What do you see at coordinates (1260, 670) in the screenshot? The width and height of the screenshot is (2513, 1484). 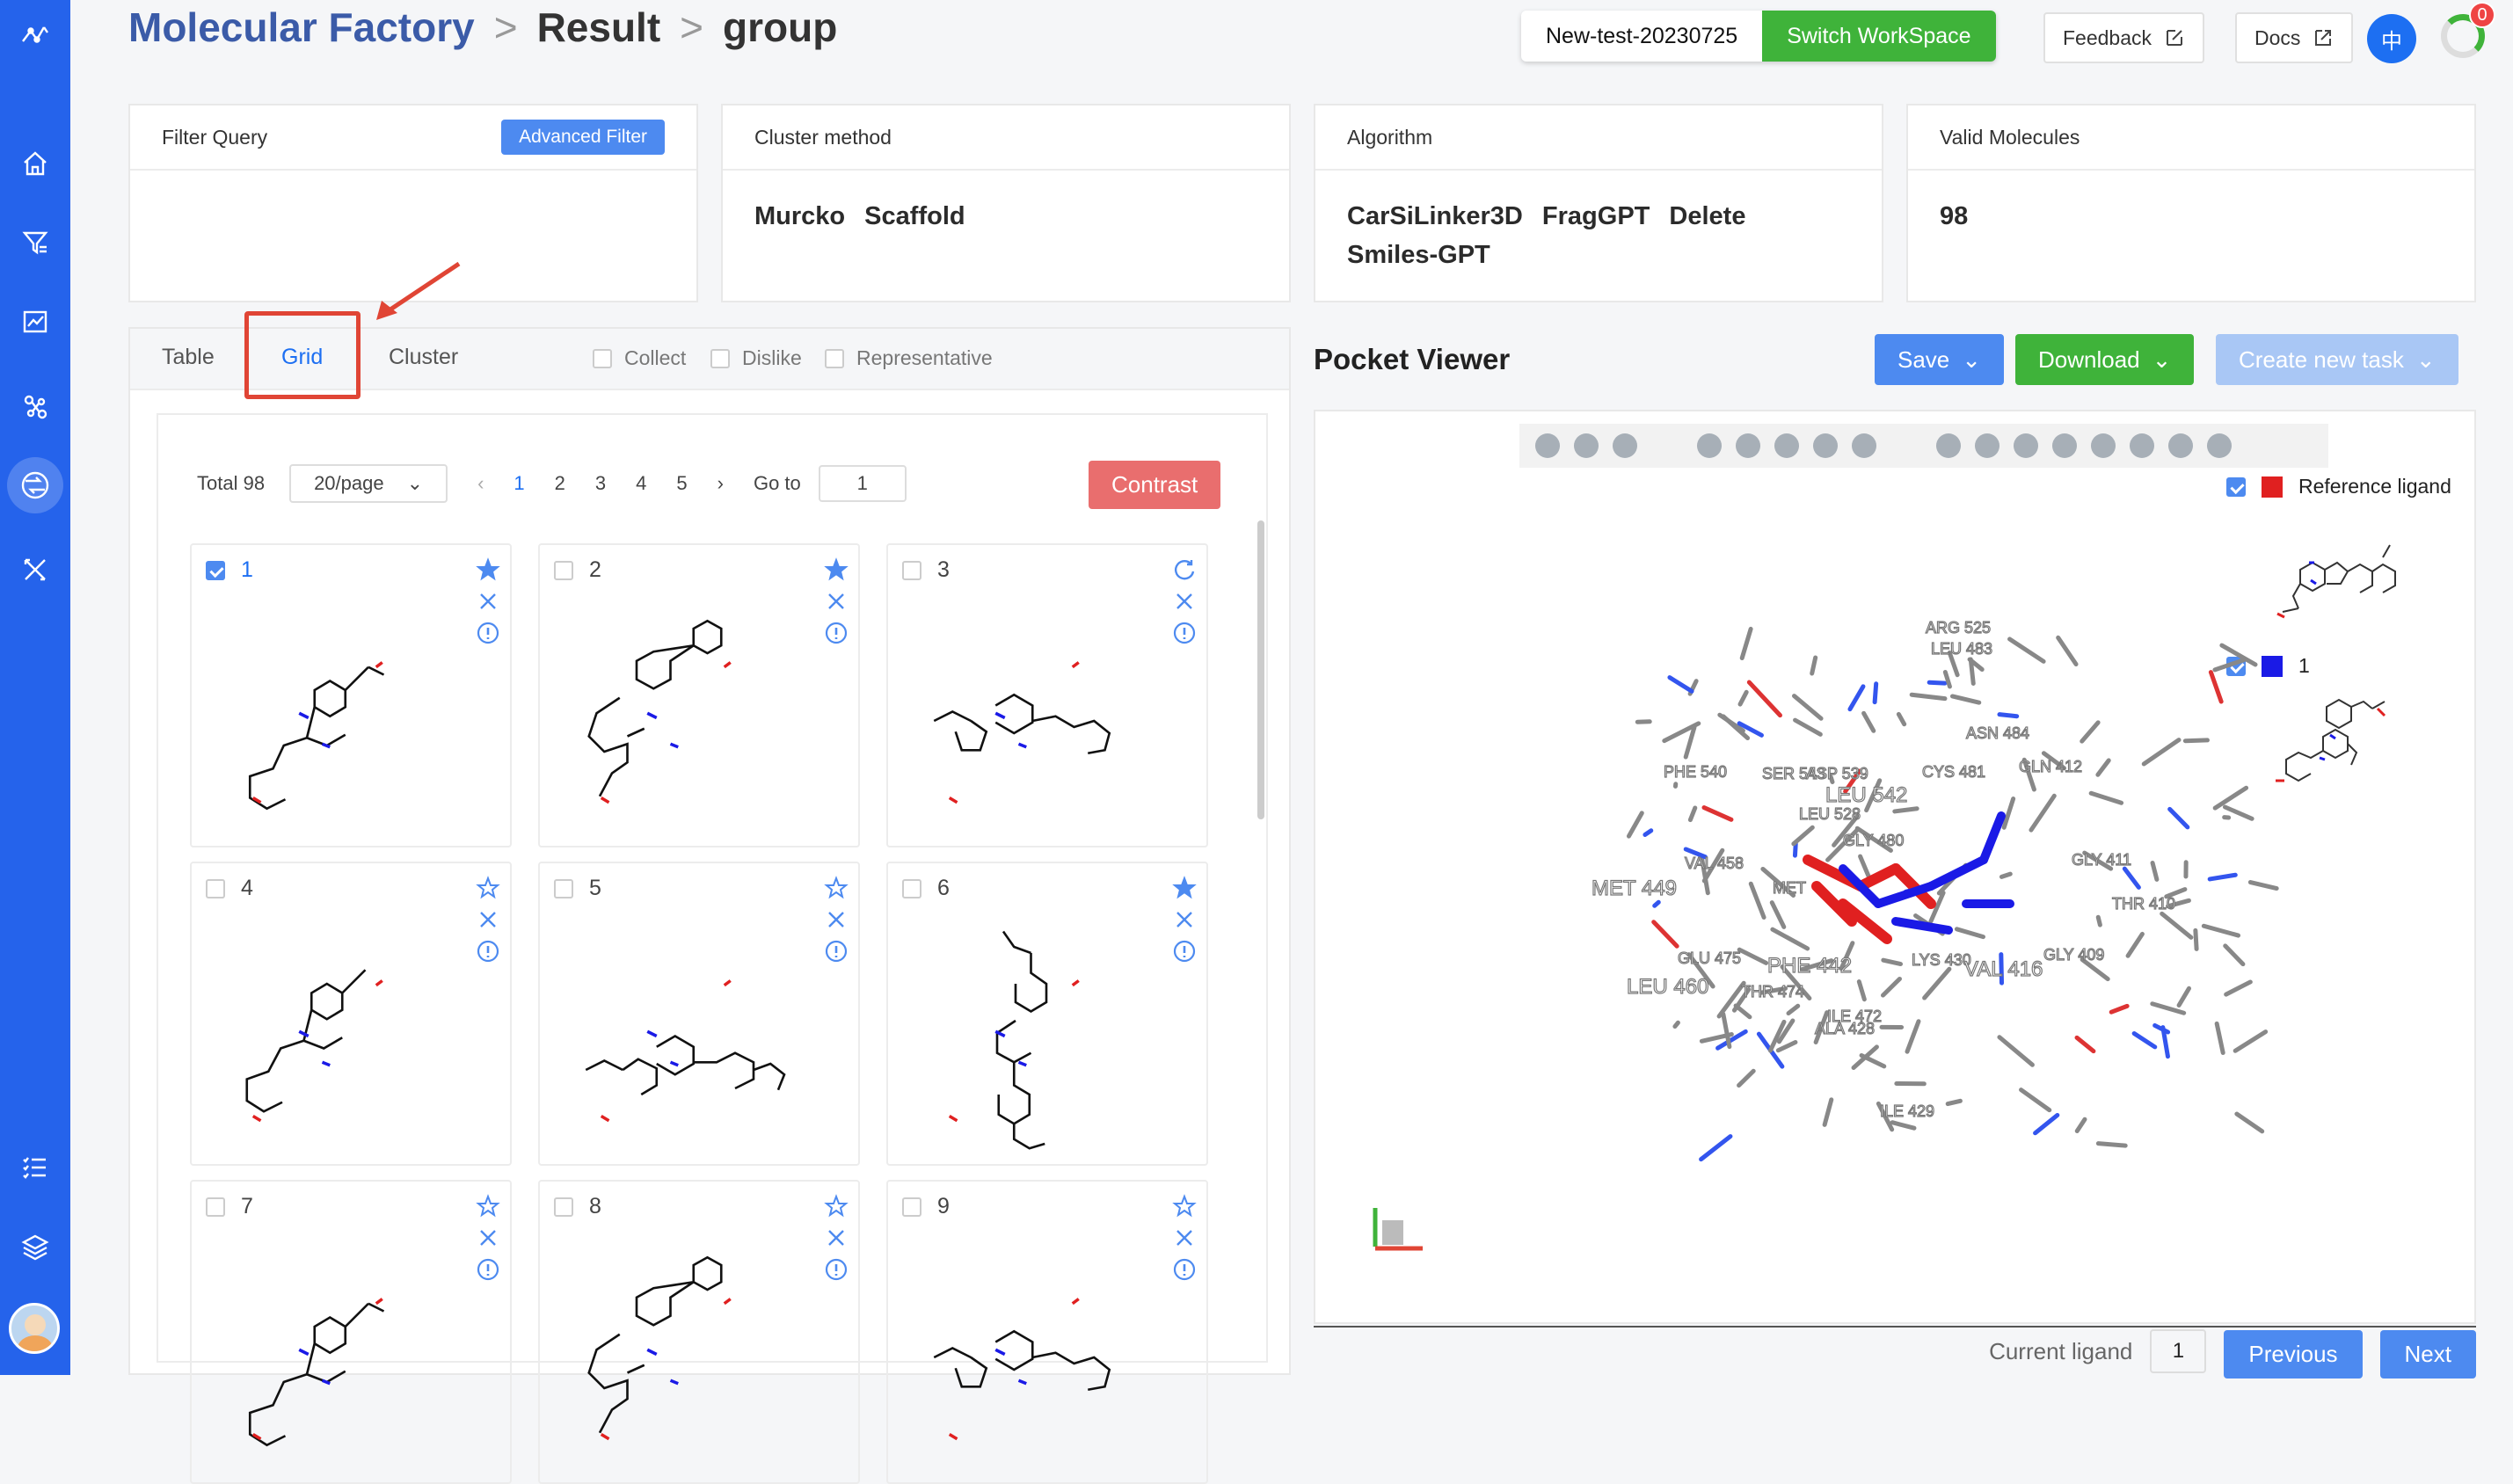 I see `scrollbar` at bounding box center [1260, 670].